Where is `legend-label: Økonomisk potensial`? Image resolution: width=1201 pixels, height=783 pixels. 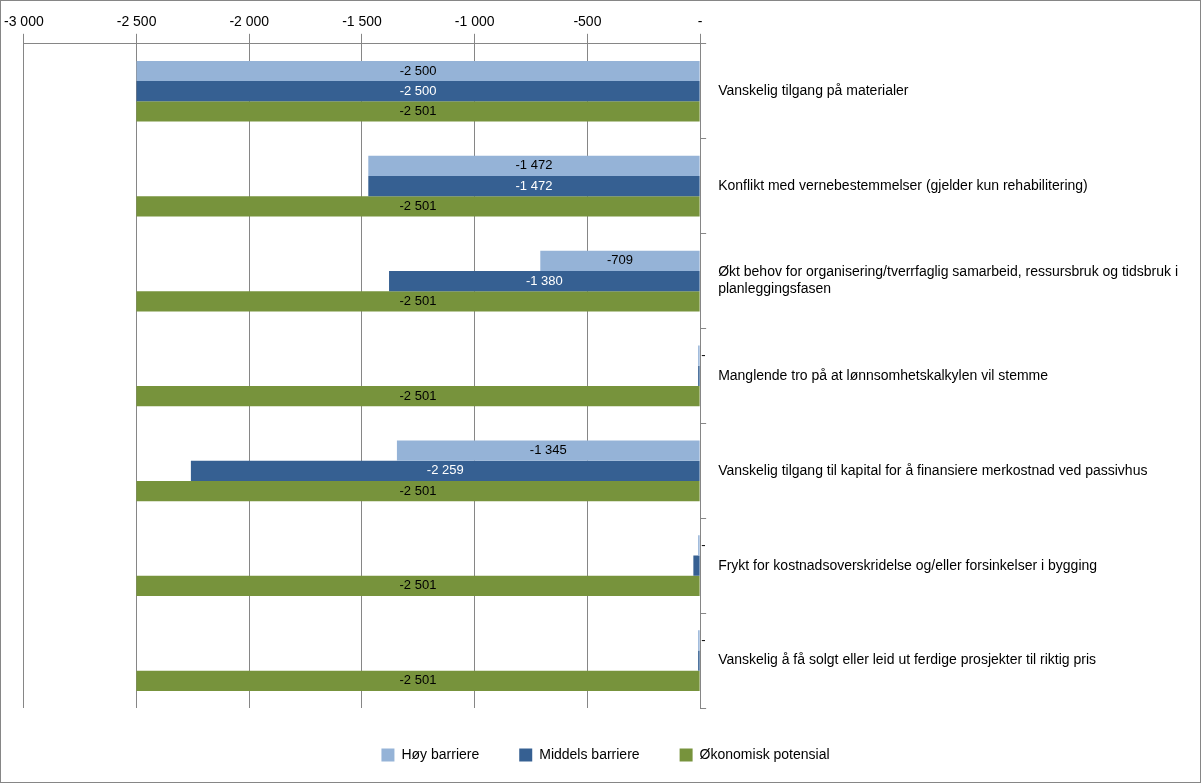 legend-label: Økonomisk potensial is located at coordinates (764, 753).